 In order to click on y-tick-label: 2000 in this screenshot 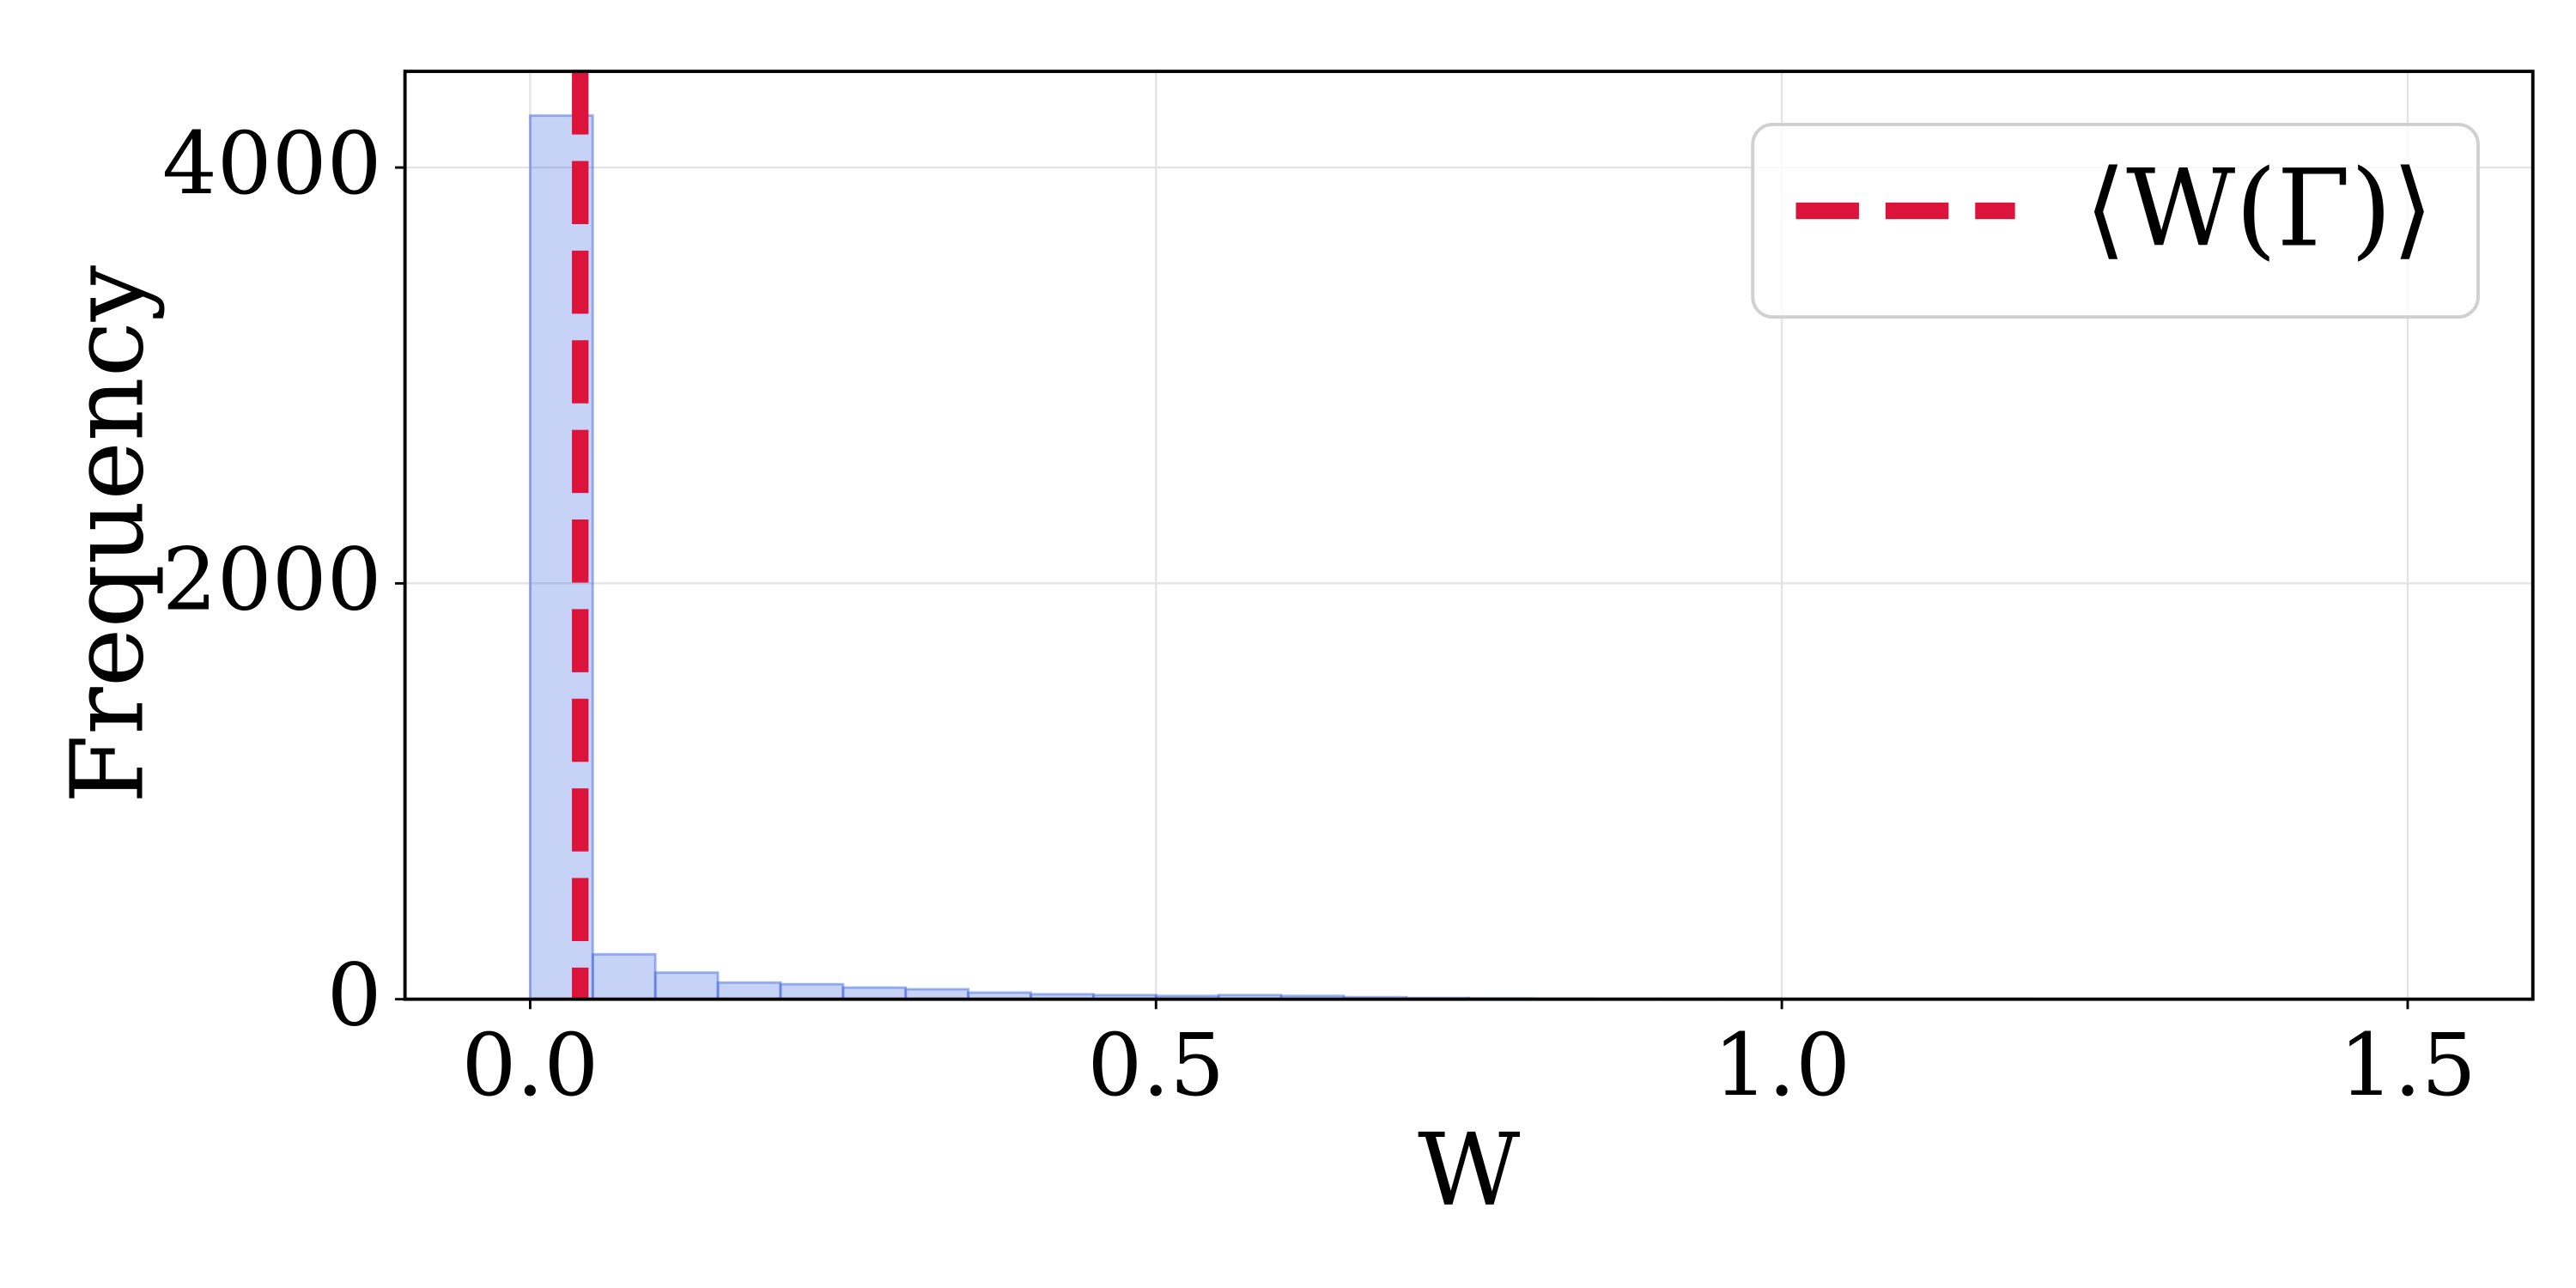, I will do `click(272, 579)`.